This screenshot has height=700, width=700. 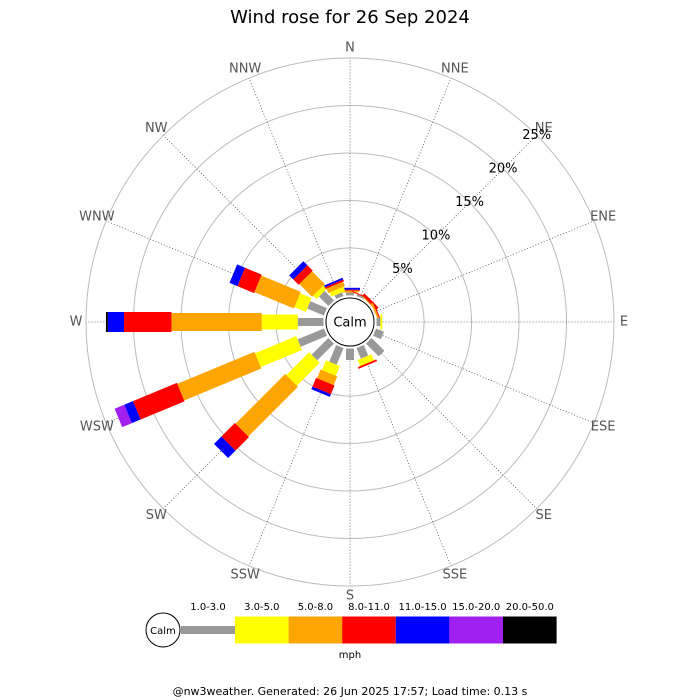 What do you see at coordinates (436, 236) in the screenshot?
I see `ring-label: 10%` at bounding box center [436, 236].